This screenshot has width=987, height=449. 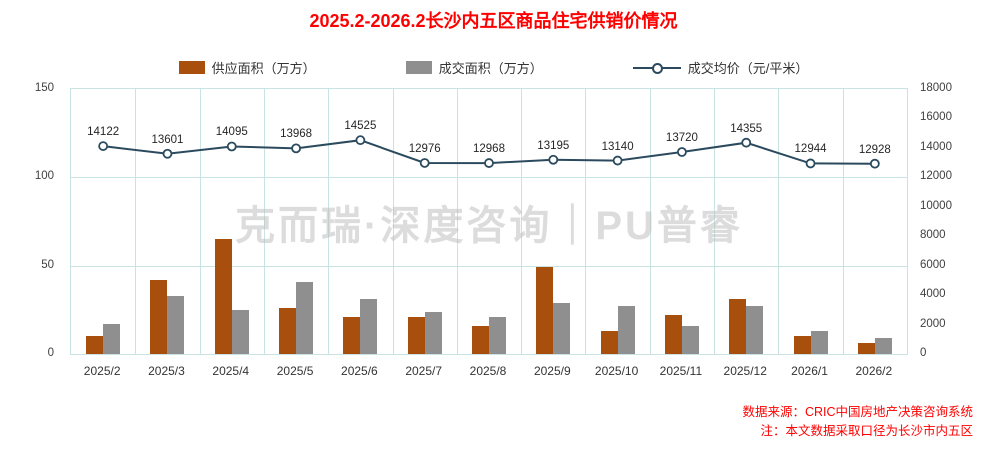 I want to click on price-label: 12968, so click(x=489, y=149).